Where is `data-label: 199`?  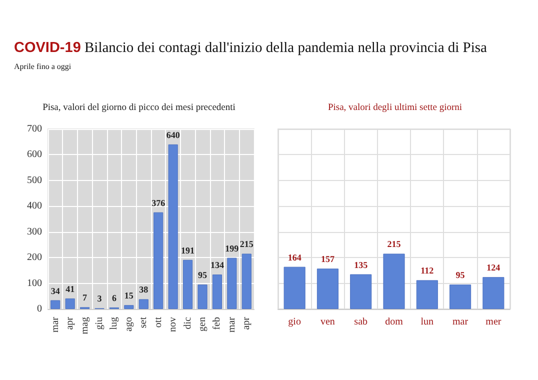
data-label: 199 is located at coordinates (232, 248).